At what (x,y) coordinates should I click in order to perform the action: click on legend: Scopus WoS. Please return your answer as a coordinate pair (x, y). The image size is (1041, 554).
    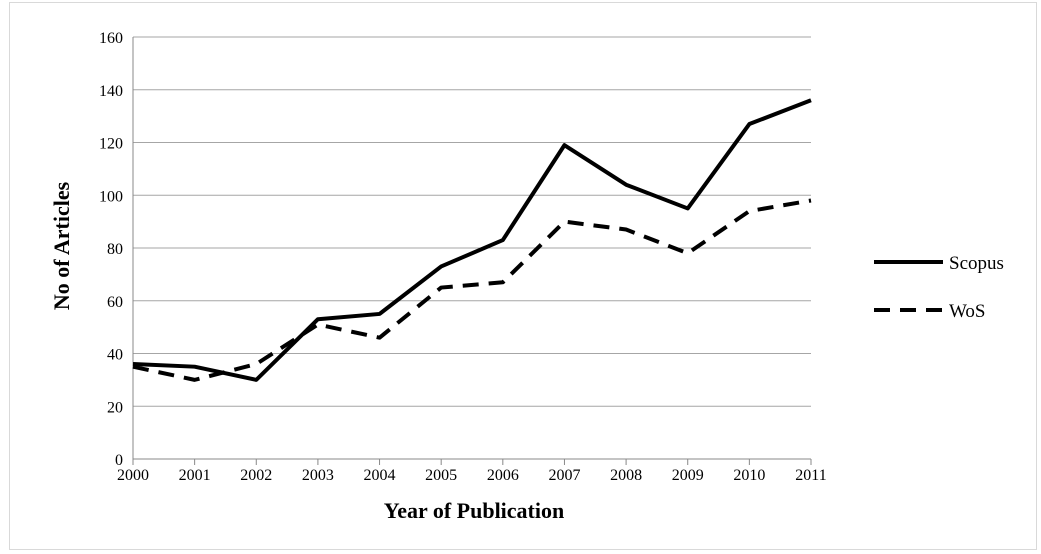
    Looking at the image, I should click on (939, 287).